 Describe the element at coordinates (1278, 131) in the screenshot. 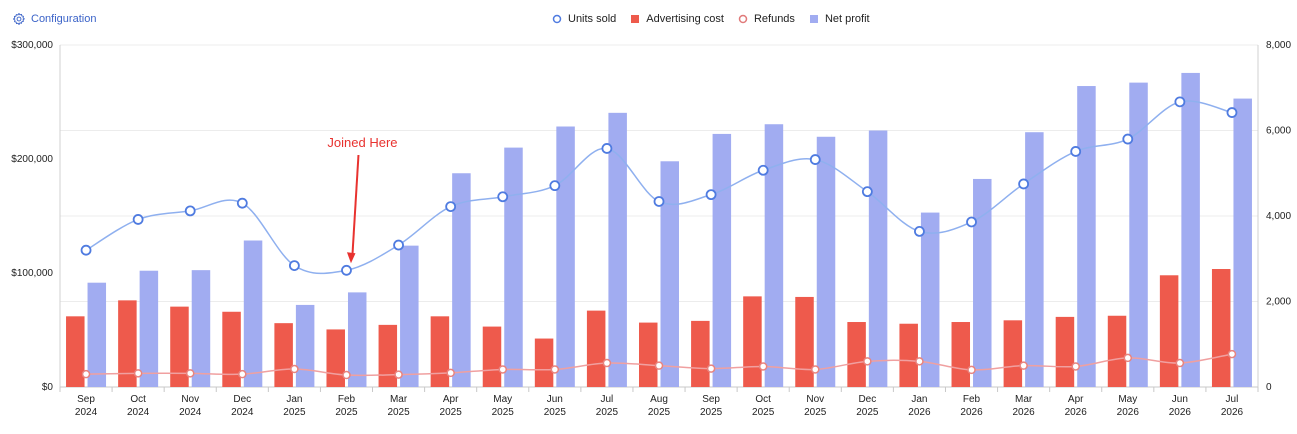

I see `y-right-tick-label: 6,000` at that location.